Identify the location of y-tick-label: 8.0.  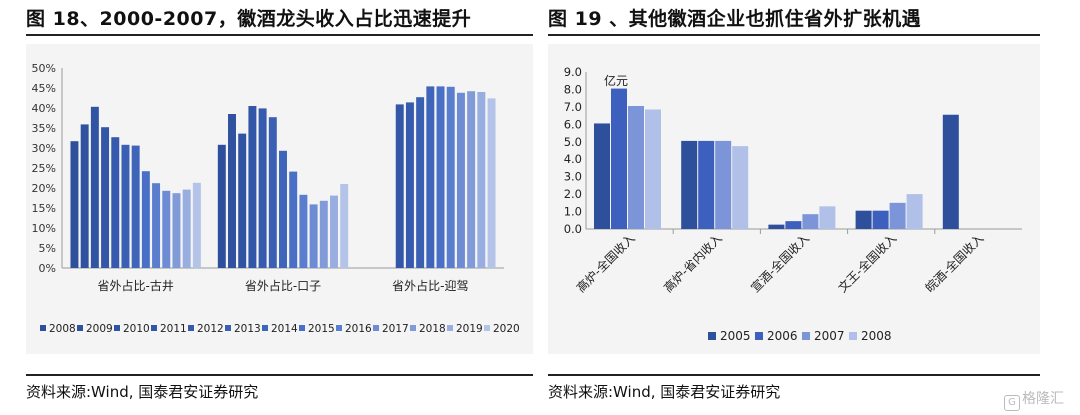
(573, 89).